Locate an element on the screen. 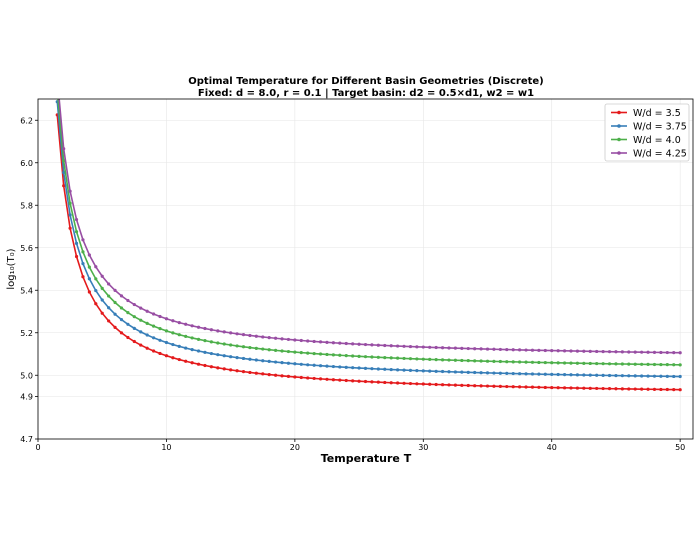  y-axis-label: log₁₀(T₀) is located at coordinates (11, 268).